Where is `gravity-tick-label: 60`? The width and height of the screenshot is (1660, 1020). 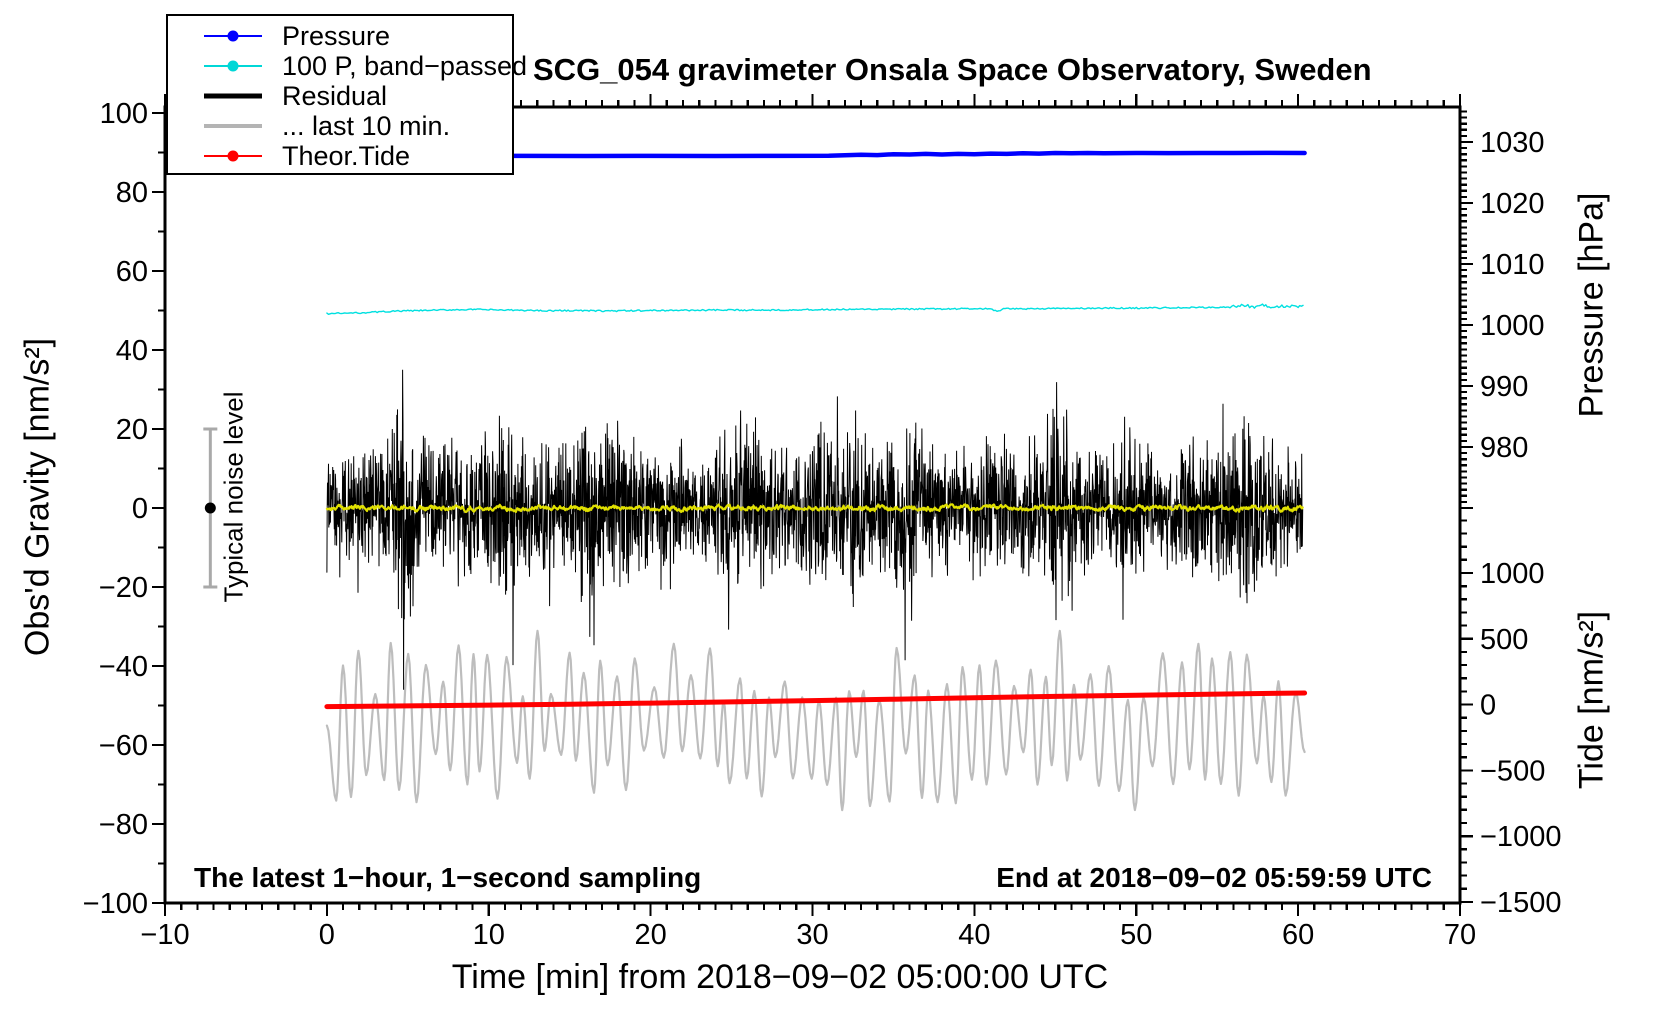
gravity-tick-label: 60 is located at coordinates (132, 272).